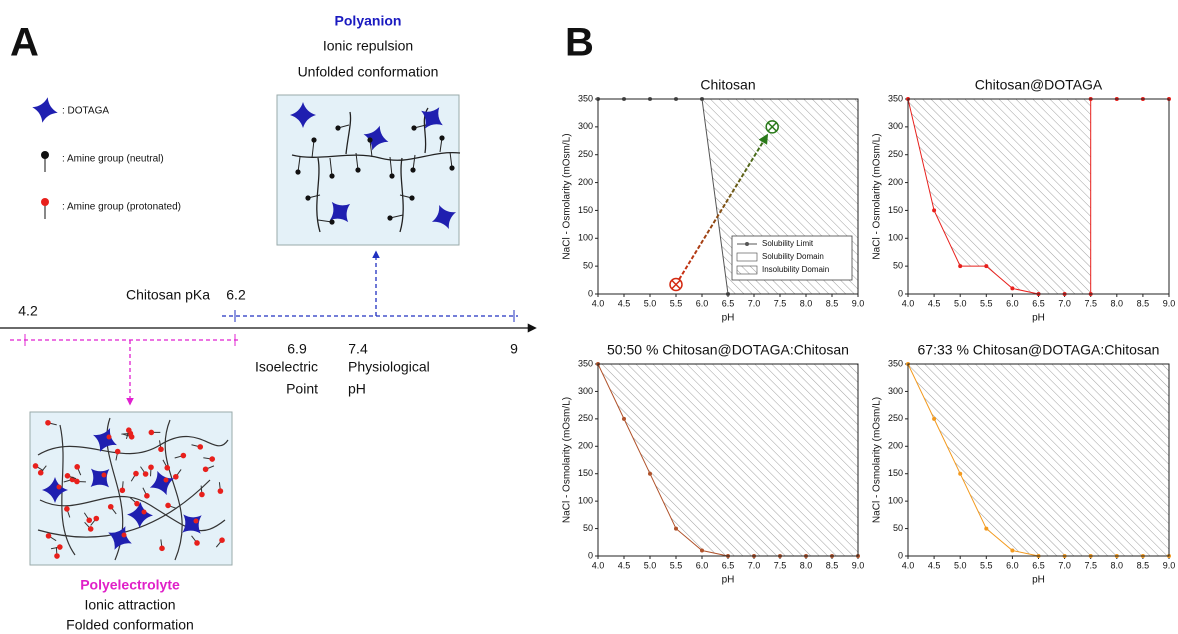 Image resolution: width=1178 pixels, height=634 pixels. I want to click on x-tick-label: 5.5, so click(676, 303).